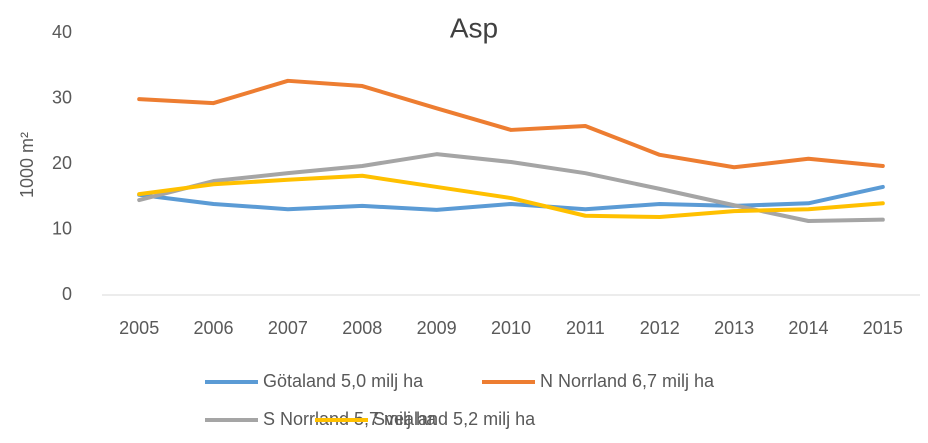  Describe the element at coordinates (474, 27) in the screenshot. I see `chart-title: Asp` at that location.